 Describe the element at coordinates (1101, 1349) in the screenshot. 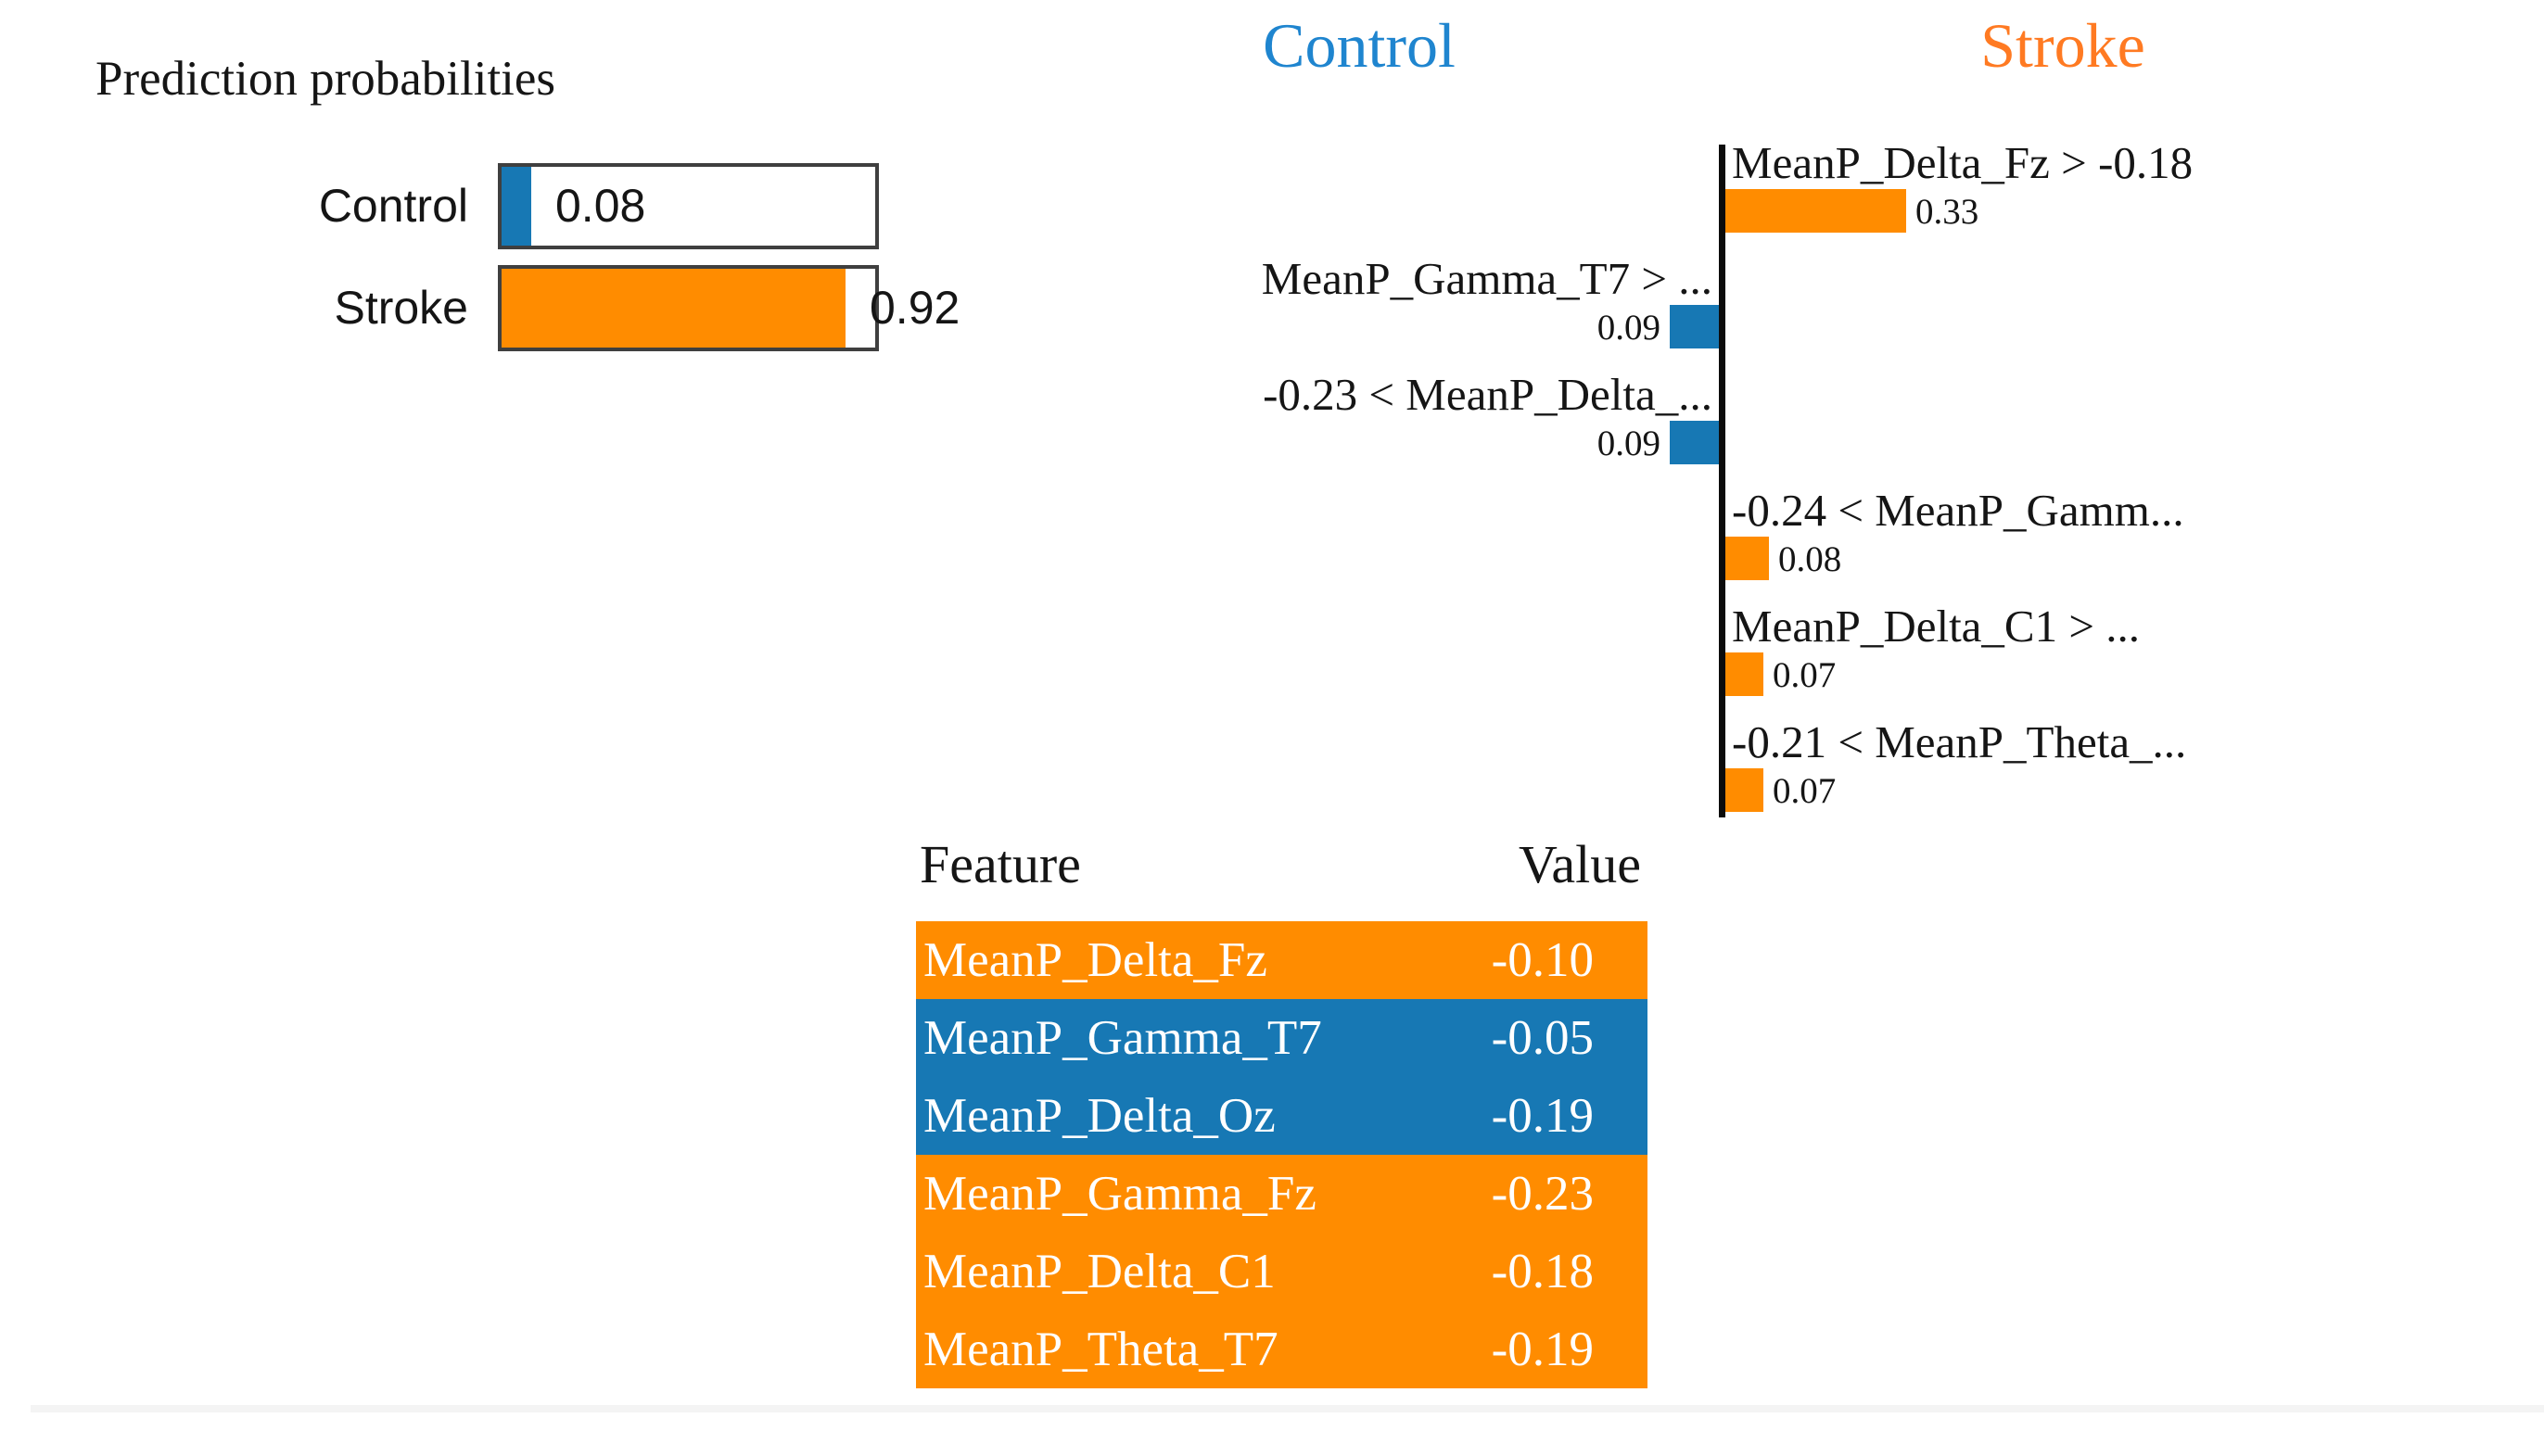

I see `feature-cell: MeanP_Theta_T7` at that location.